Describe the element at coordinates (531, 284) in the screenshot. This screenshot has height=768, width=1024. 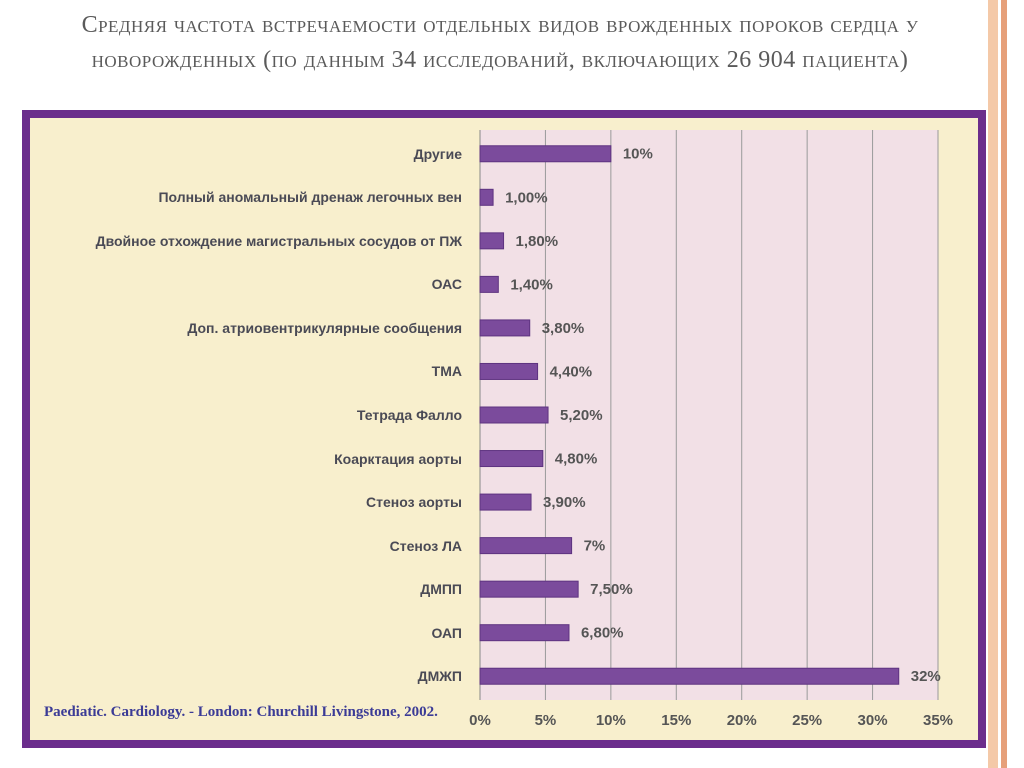
I see `value-label: 1,40%` at that location.